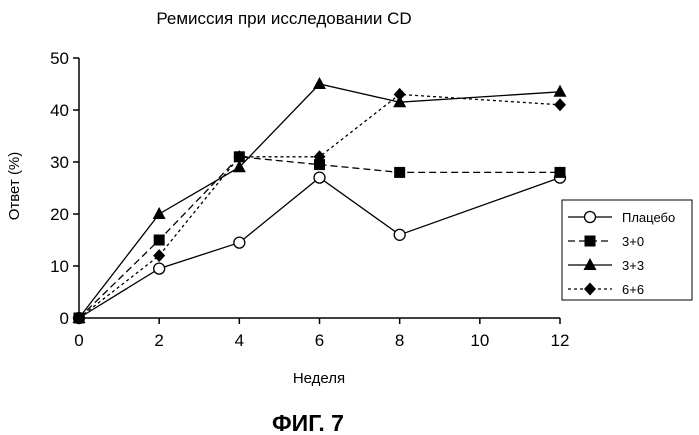 The height and width of the screenshot is (435, 699). What do you see at coordinates (283, 18) in the screenshot?
I see `chart-title: Ремиссия при исследовании CD` at bounding box center [283, 18].